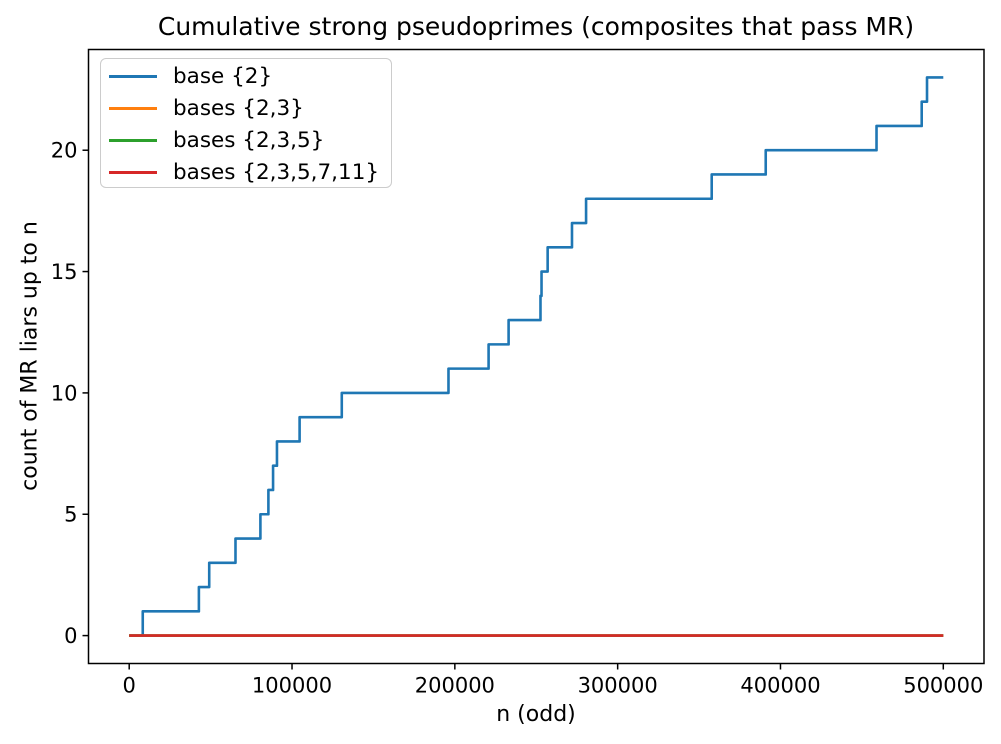 The width and height of the screenshot is (1001, 744). What do you see at coordinates (129, 686) in the screenshot?
I see `x-tick-label: 0` at bounding box center [129, 686].